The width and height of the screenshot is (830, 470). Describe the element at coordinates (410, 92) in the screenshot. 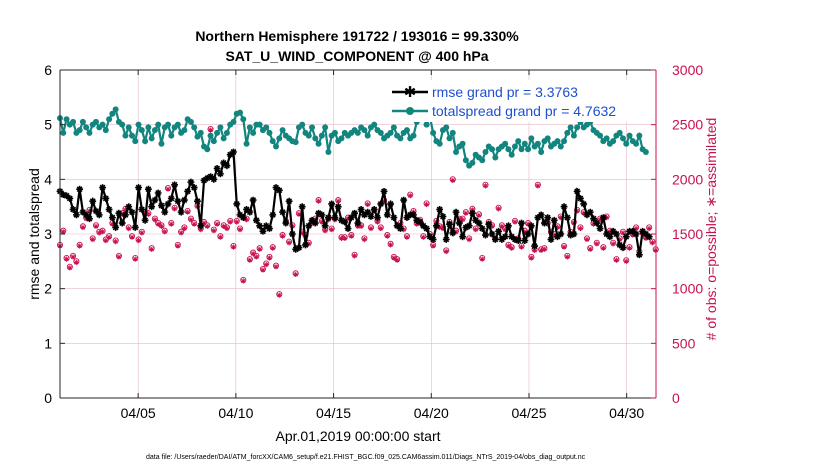

I see `legend-rmse-marker: ✱` at that location.